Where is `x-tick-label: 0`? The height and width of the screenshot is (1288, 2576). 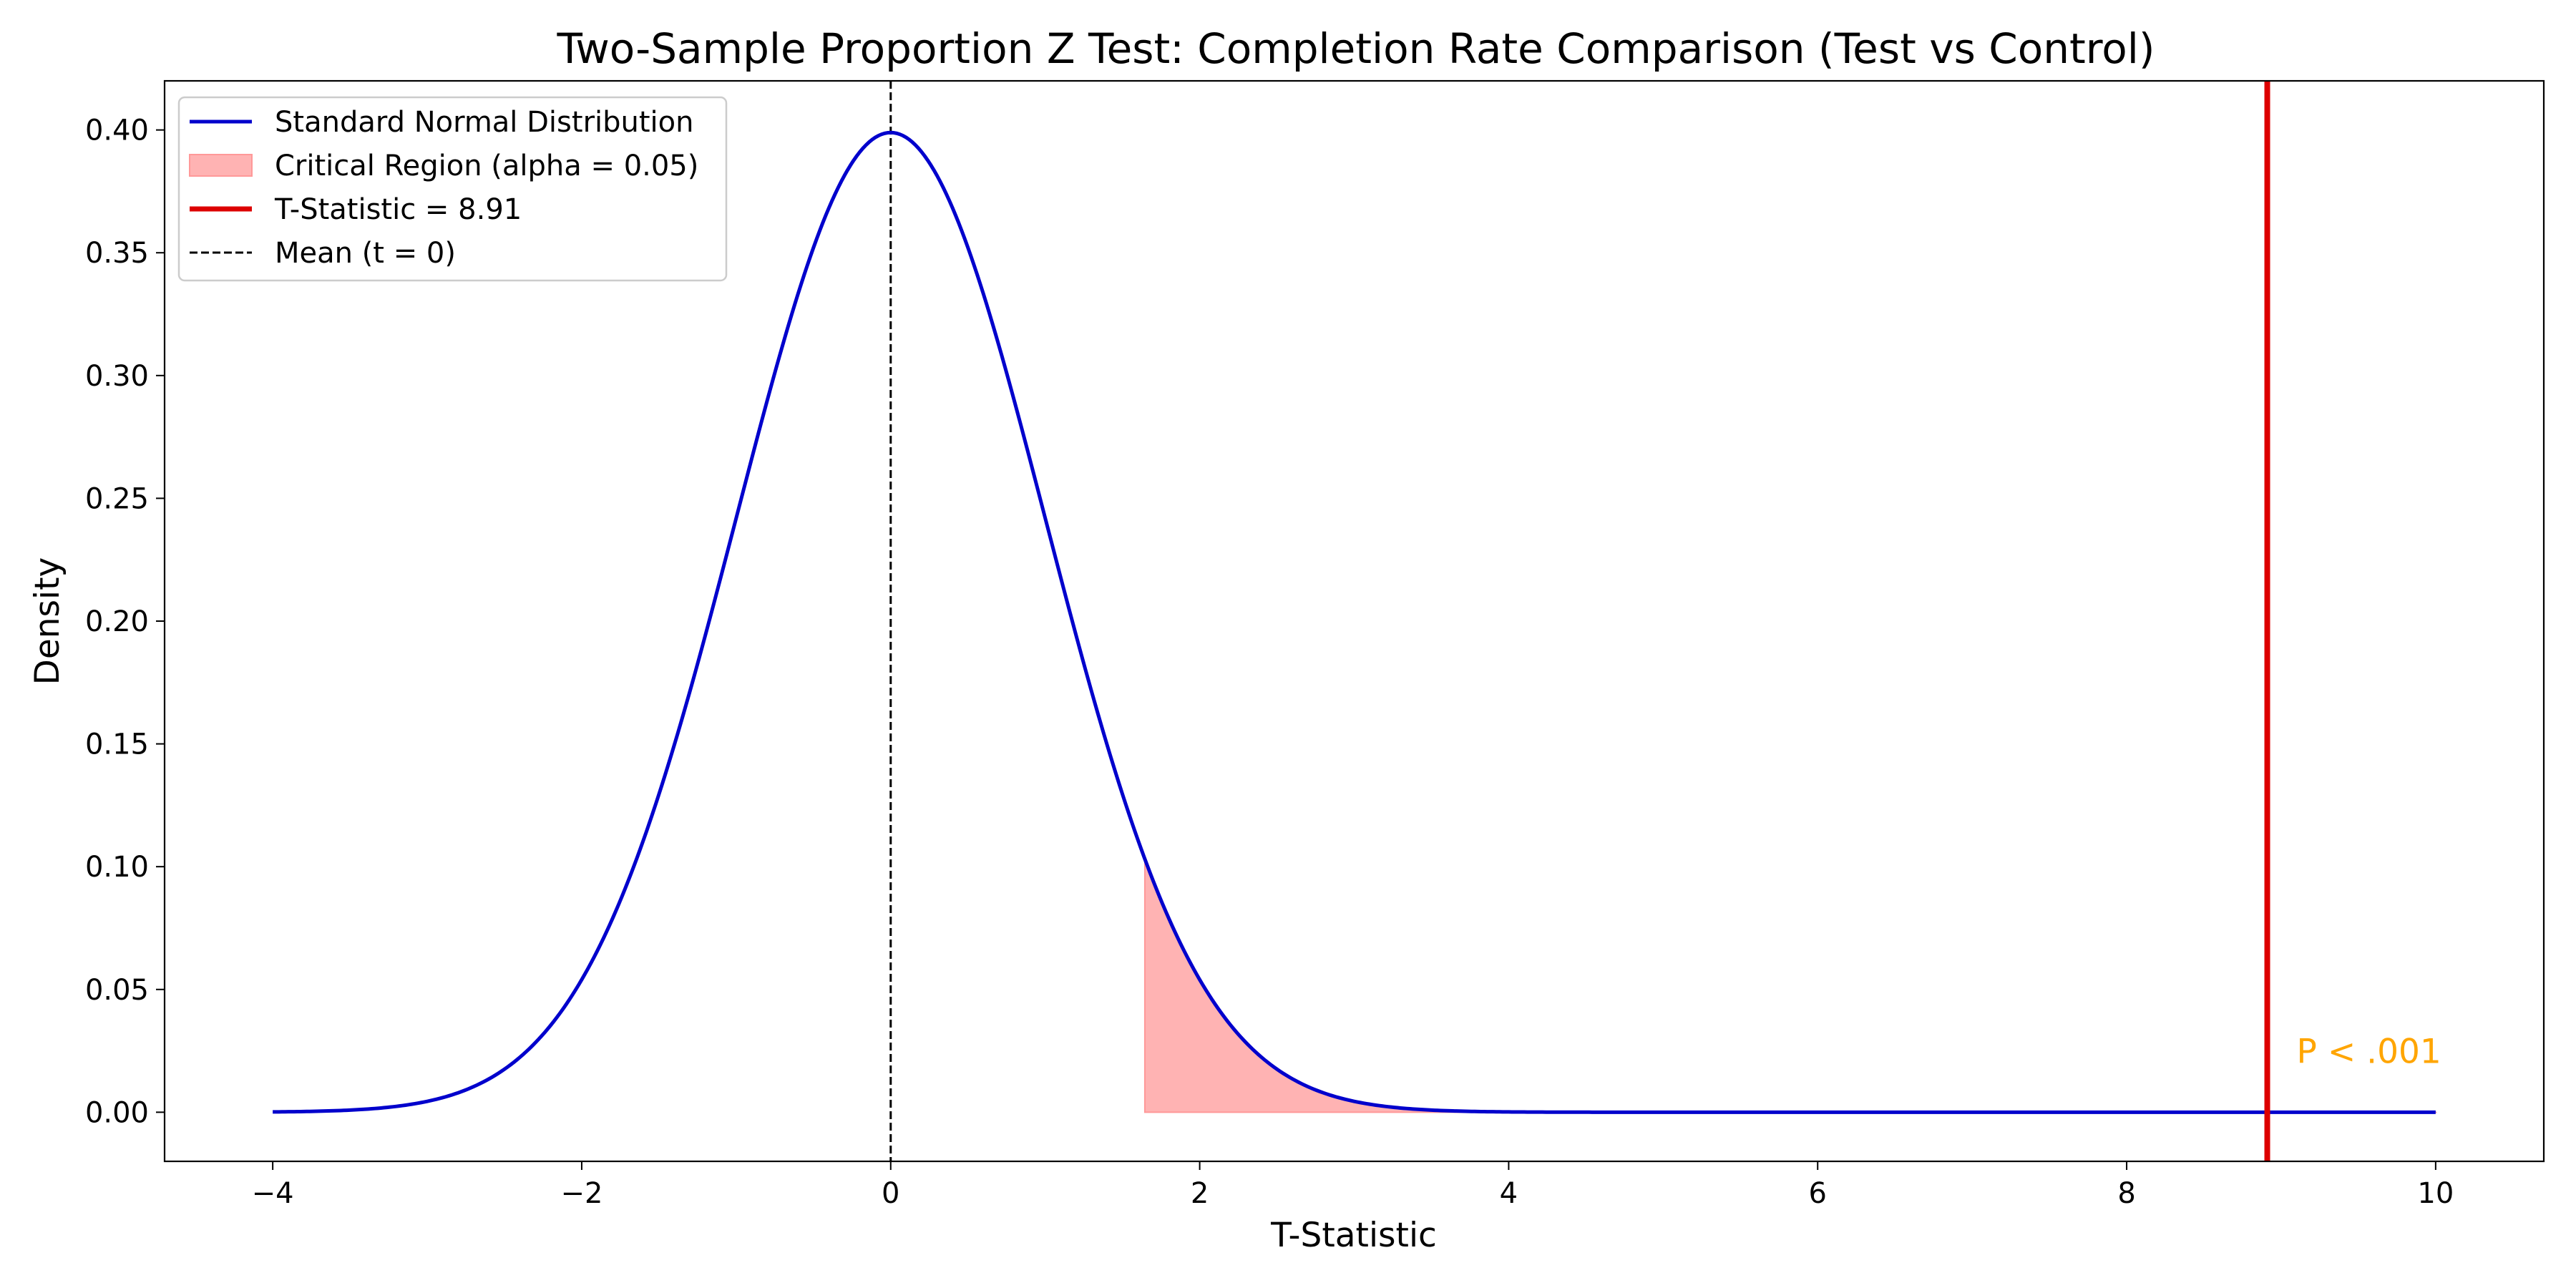
x-tick-label: 0 is located at coordinates (890, 1193).